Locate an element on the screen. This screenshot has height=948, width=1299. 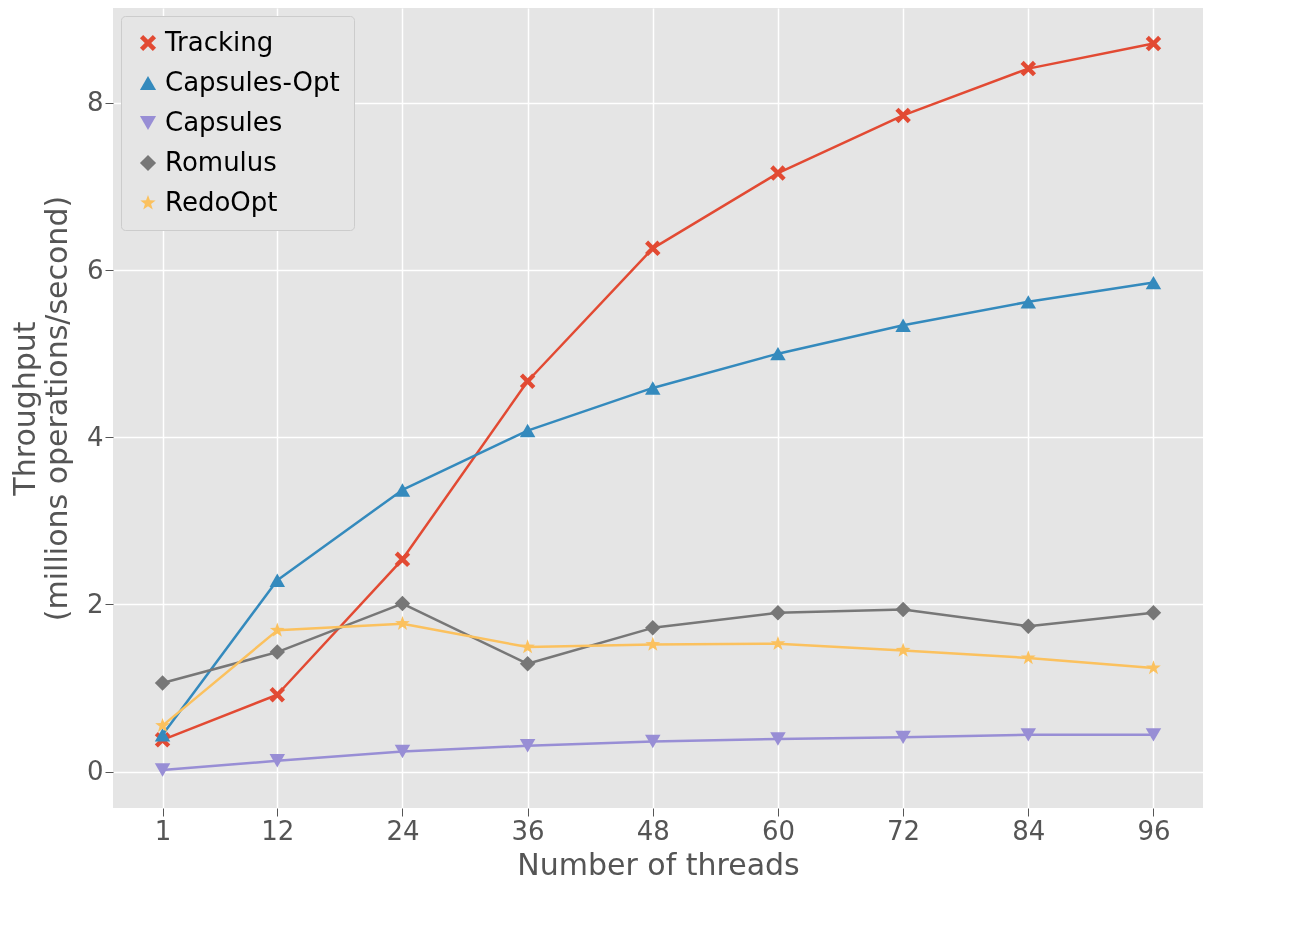
x-tick-label: 84 is located at coordinates (1029, 830).